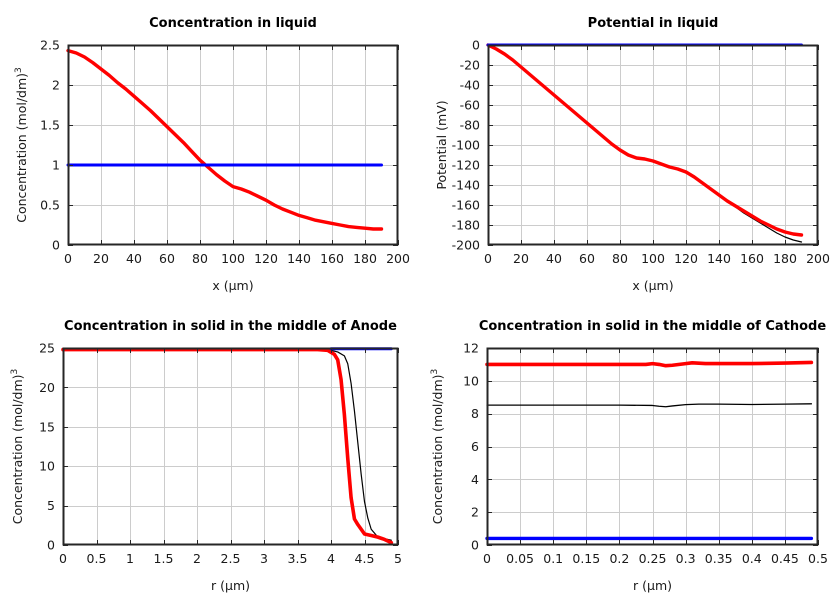 The height and width of the screenshot is (600, 840). Describe the element at coordinates (470, 105) in the screenshot. I see `y-tick-label: -60` at that location.